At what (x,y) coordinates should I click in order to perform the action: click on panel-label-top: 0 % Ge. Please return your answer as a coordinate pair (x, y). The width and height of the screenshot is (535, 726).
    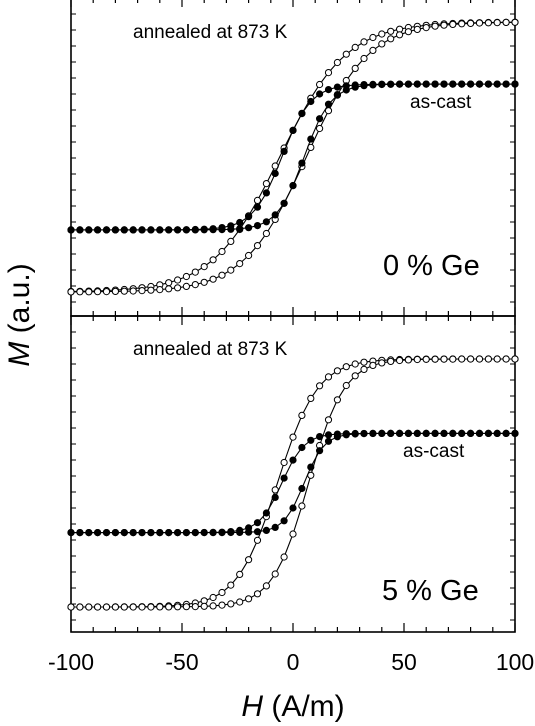
    Looking at the image, I should click on (431, 266).